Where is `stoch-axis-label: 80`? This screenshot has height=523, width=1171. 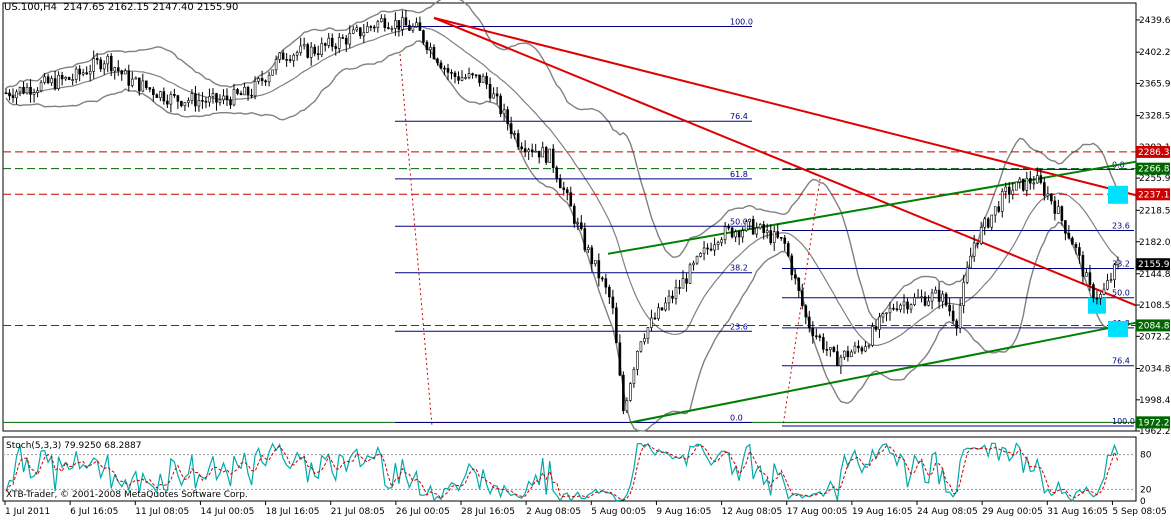
stoch-axis-label: 80 is located at coordinates (1146, 456).